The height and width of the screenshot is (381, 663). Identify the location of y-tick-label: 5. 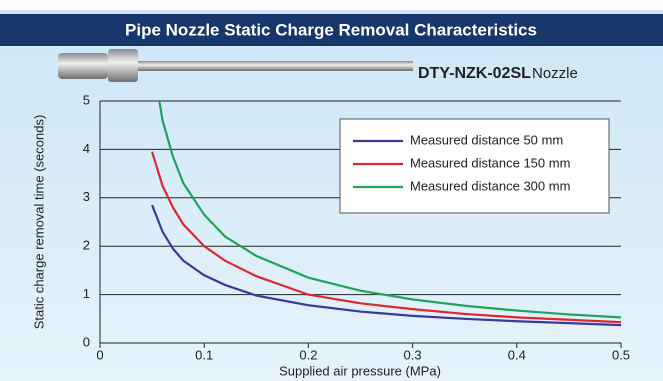
(86, 99).